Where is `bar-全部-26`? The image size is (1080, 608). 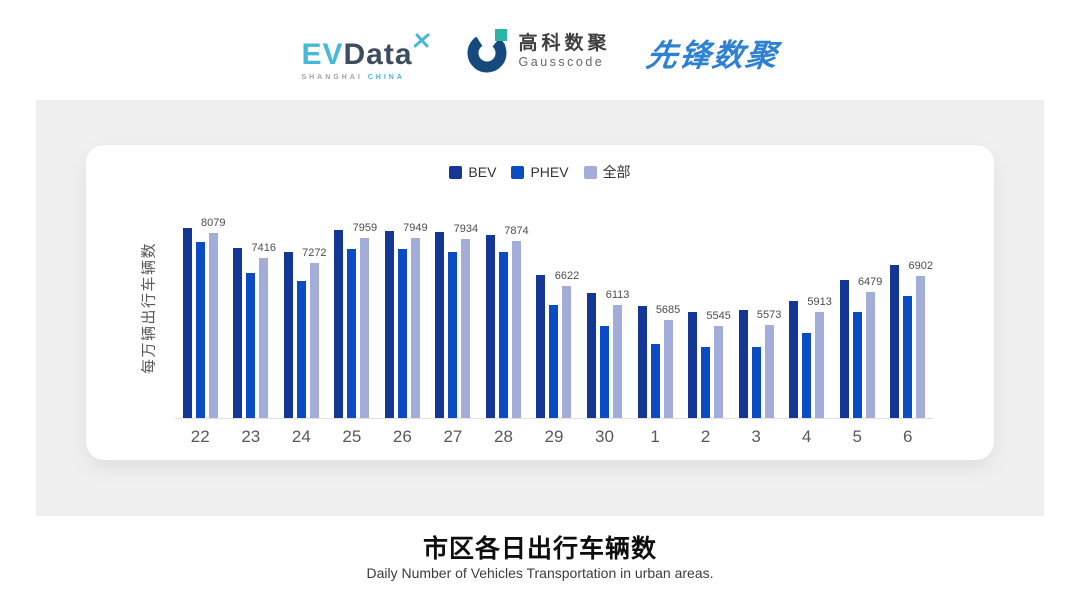 bar-全部-26 is located at coordinates (415, 328).